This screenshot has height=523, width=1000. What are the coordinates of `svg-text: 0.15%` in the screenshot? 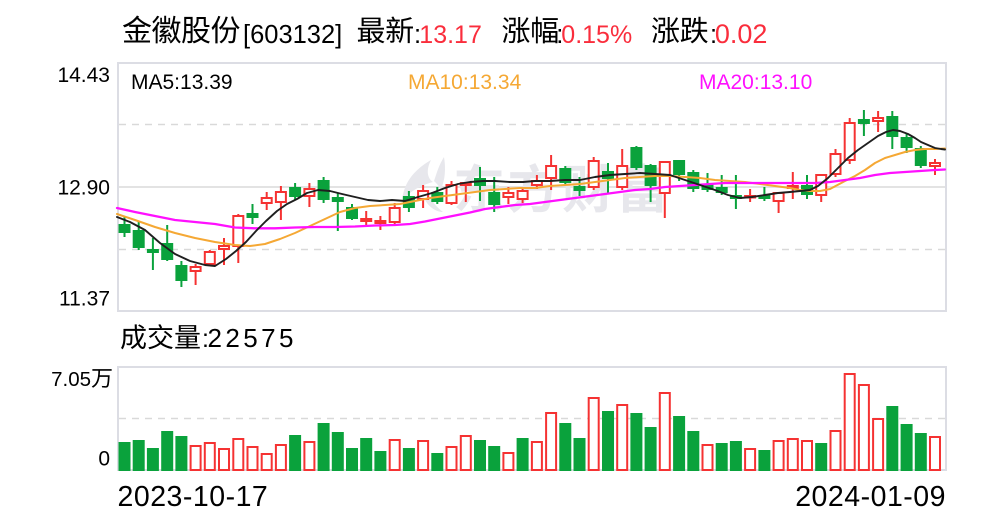 It's located at (596, 35).